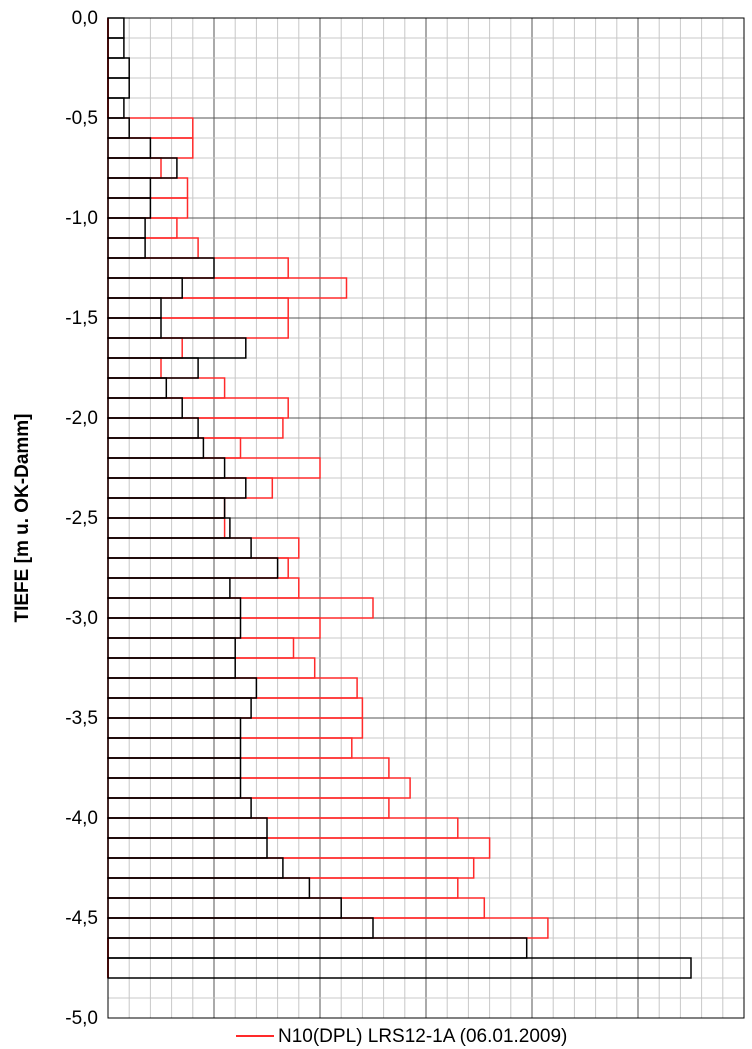 The image size is (752, 1049). What do you see at coordinates (85, 18) in the screenshot?
I see `y-tick-label: 0,0` at bounding box center [85, 18].